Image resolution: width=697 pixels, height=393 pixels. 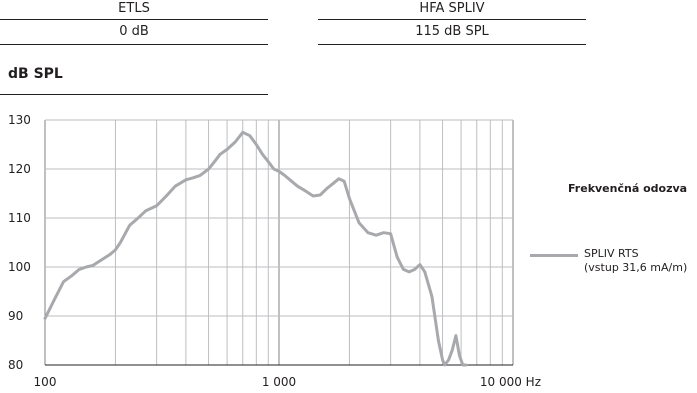 What do you see at coordinates (611, 253) in the screenshot?
I see `legend-series-name: SPLIV RTS` at bounding box center [611, 253].